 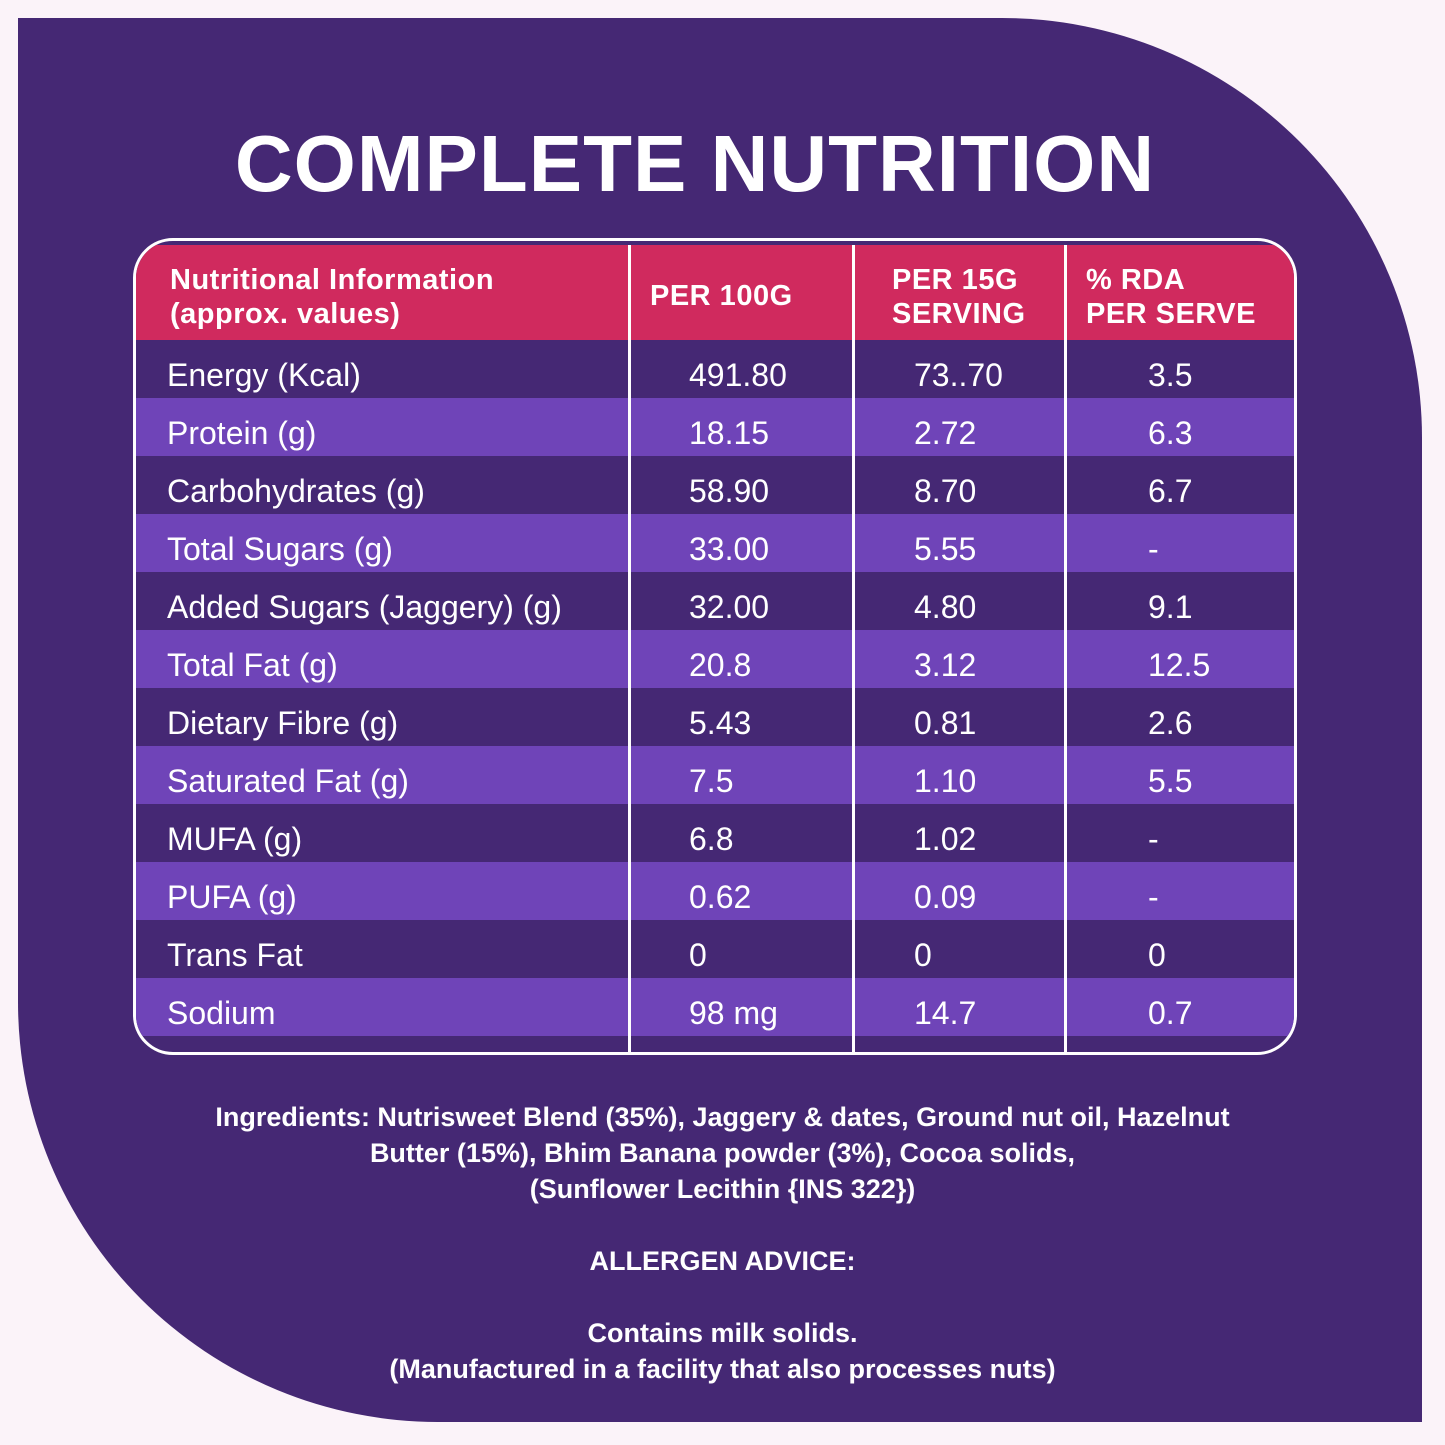 I want to click on table-row: Trans Fat 0 0 0, so click(x=715, y=949).